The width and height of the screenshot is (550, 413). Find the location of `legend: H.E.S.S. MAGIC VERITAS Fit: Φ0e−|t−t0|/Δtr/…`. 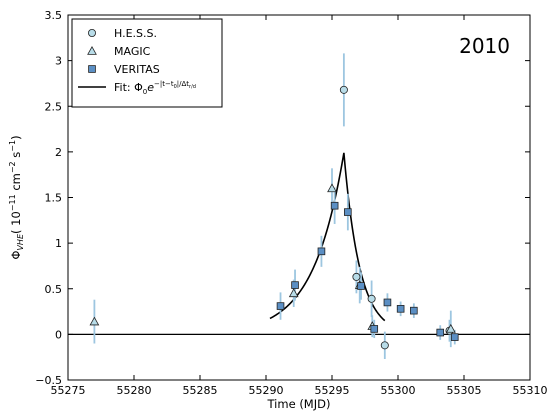

legend: H.E.S.S. MAGIC VERITAS Fit: Φ0e−|t−t0|/Δtr/… is located at coordinates (147, 63).